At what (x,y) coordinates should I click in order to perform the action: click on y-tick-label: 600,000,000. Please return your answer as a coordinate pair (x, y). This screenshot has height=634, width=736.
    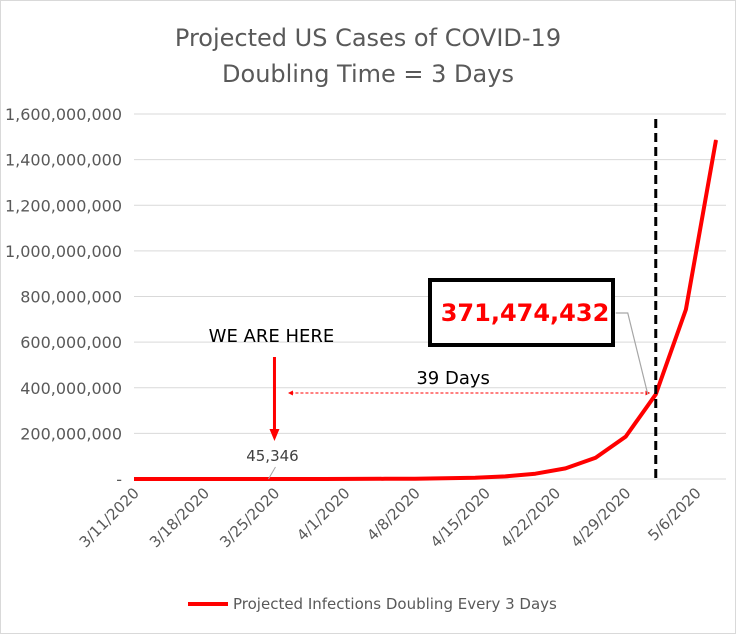
    Looking at the image, I should click on (71, 342).